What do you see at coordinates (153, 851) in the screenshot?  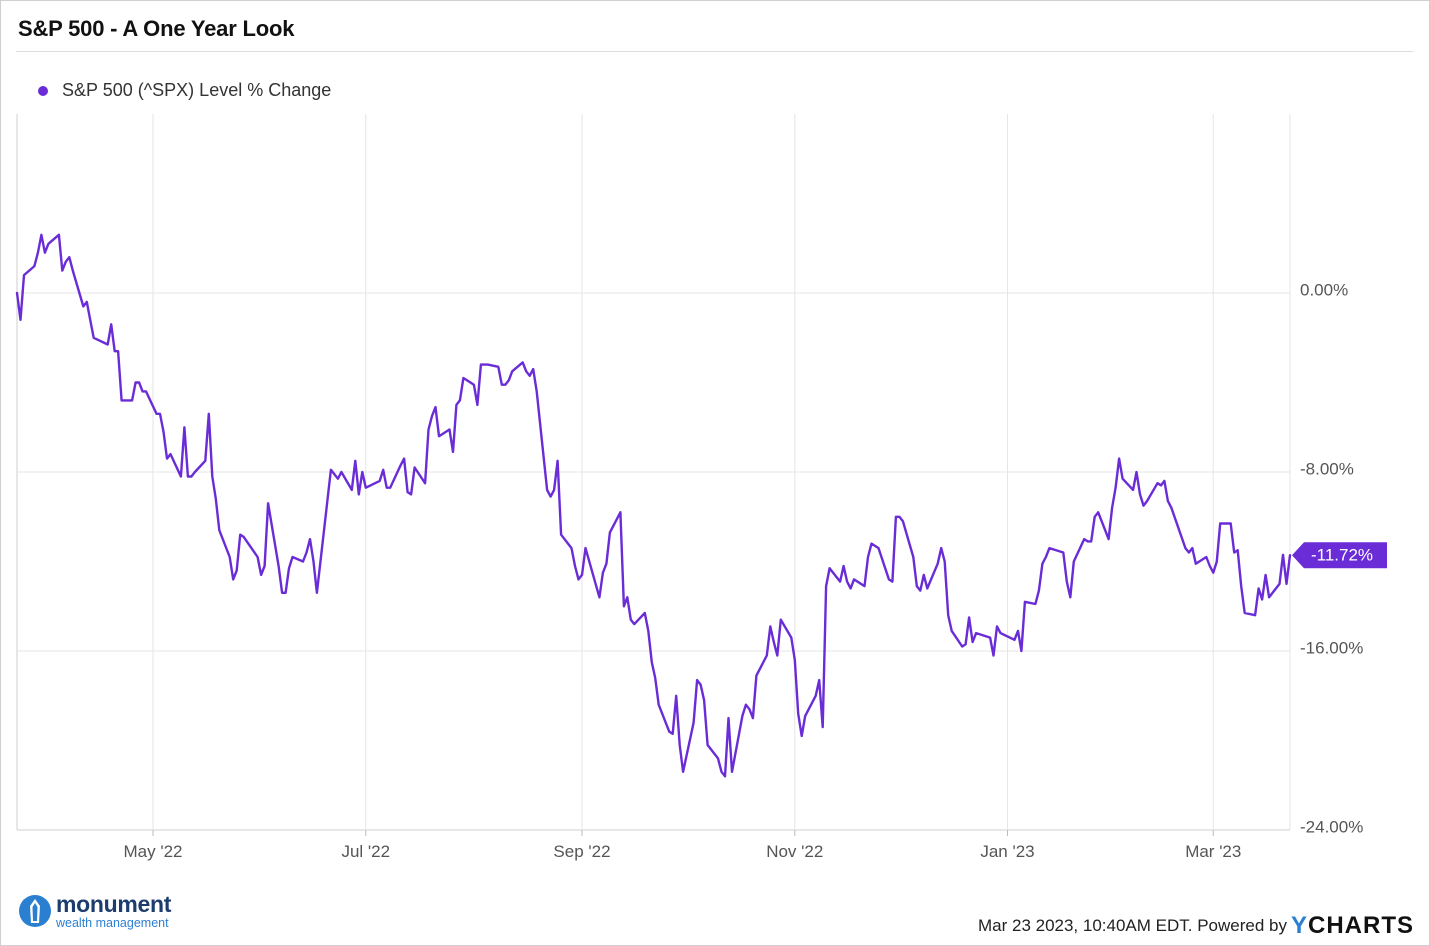 I see `x-tick-label: May '22` at bounding box center [153, 851].